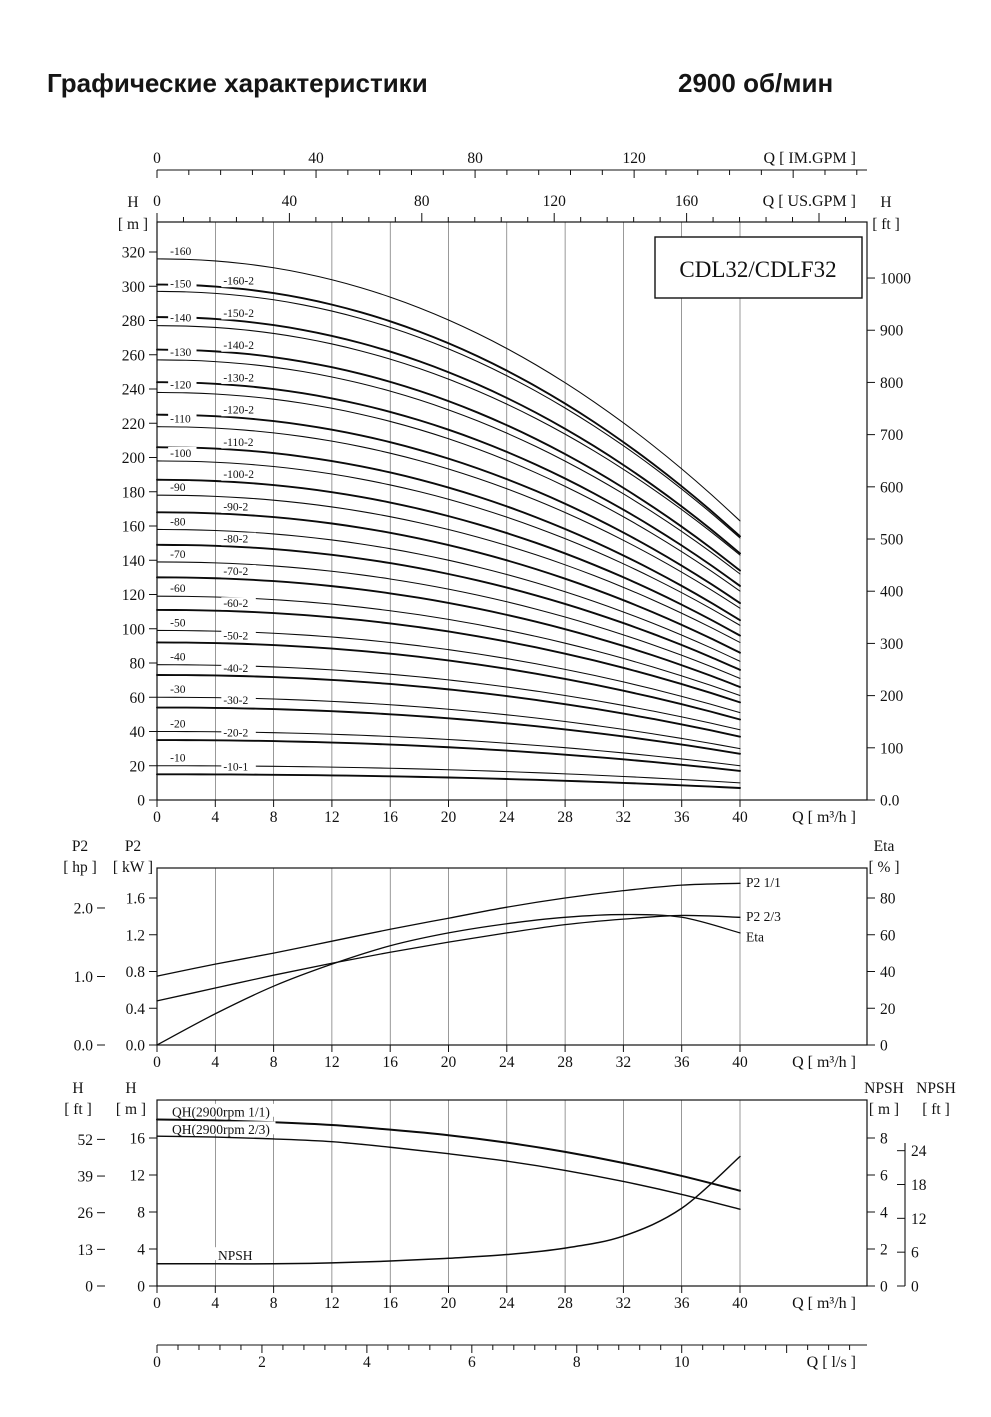 The image size is (991, 1417). What do you see at coordinates (130, 1088) in the screenshot?
I see `axis-header: H` at bounding box center [130, 1088].